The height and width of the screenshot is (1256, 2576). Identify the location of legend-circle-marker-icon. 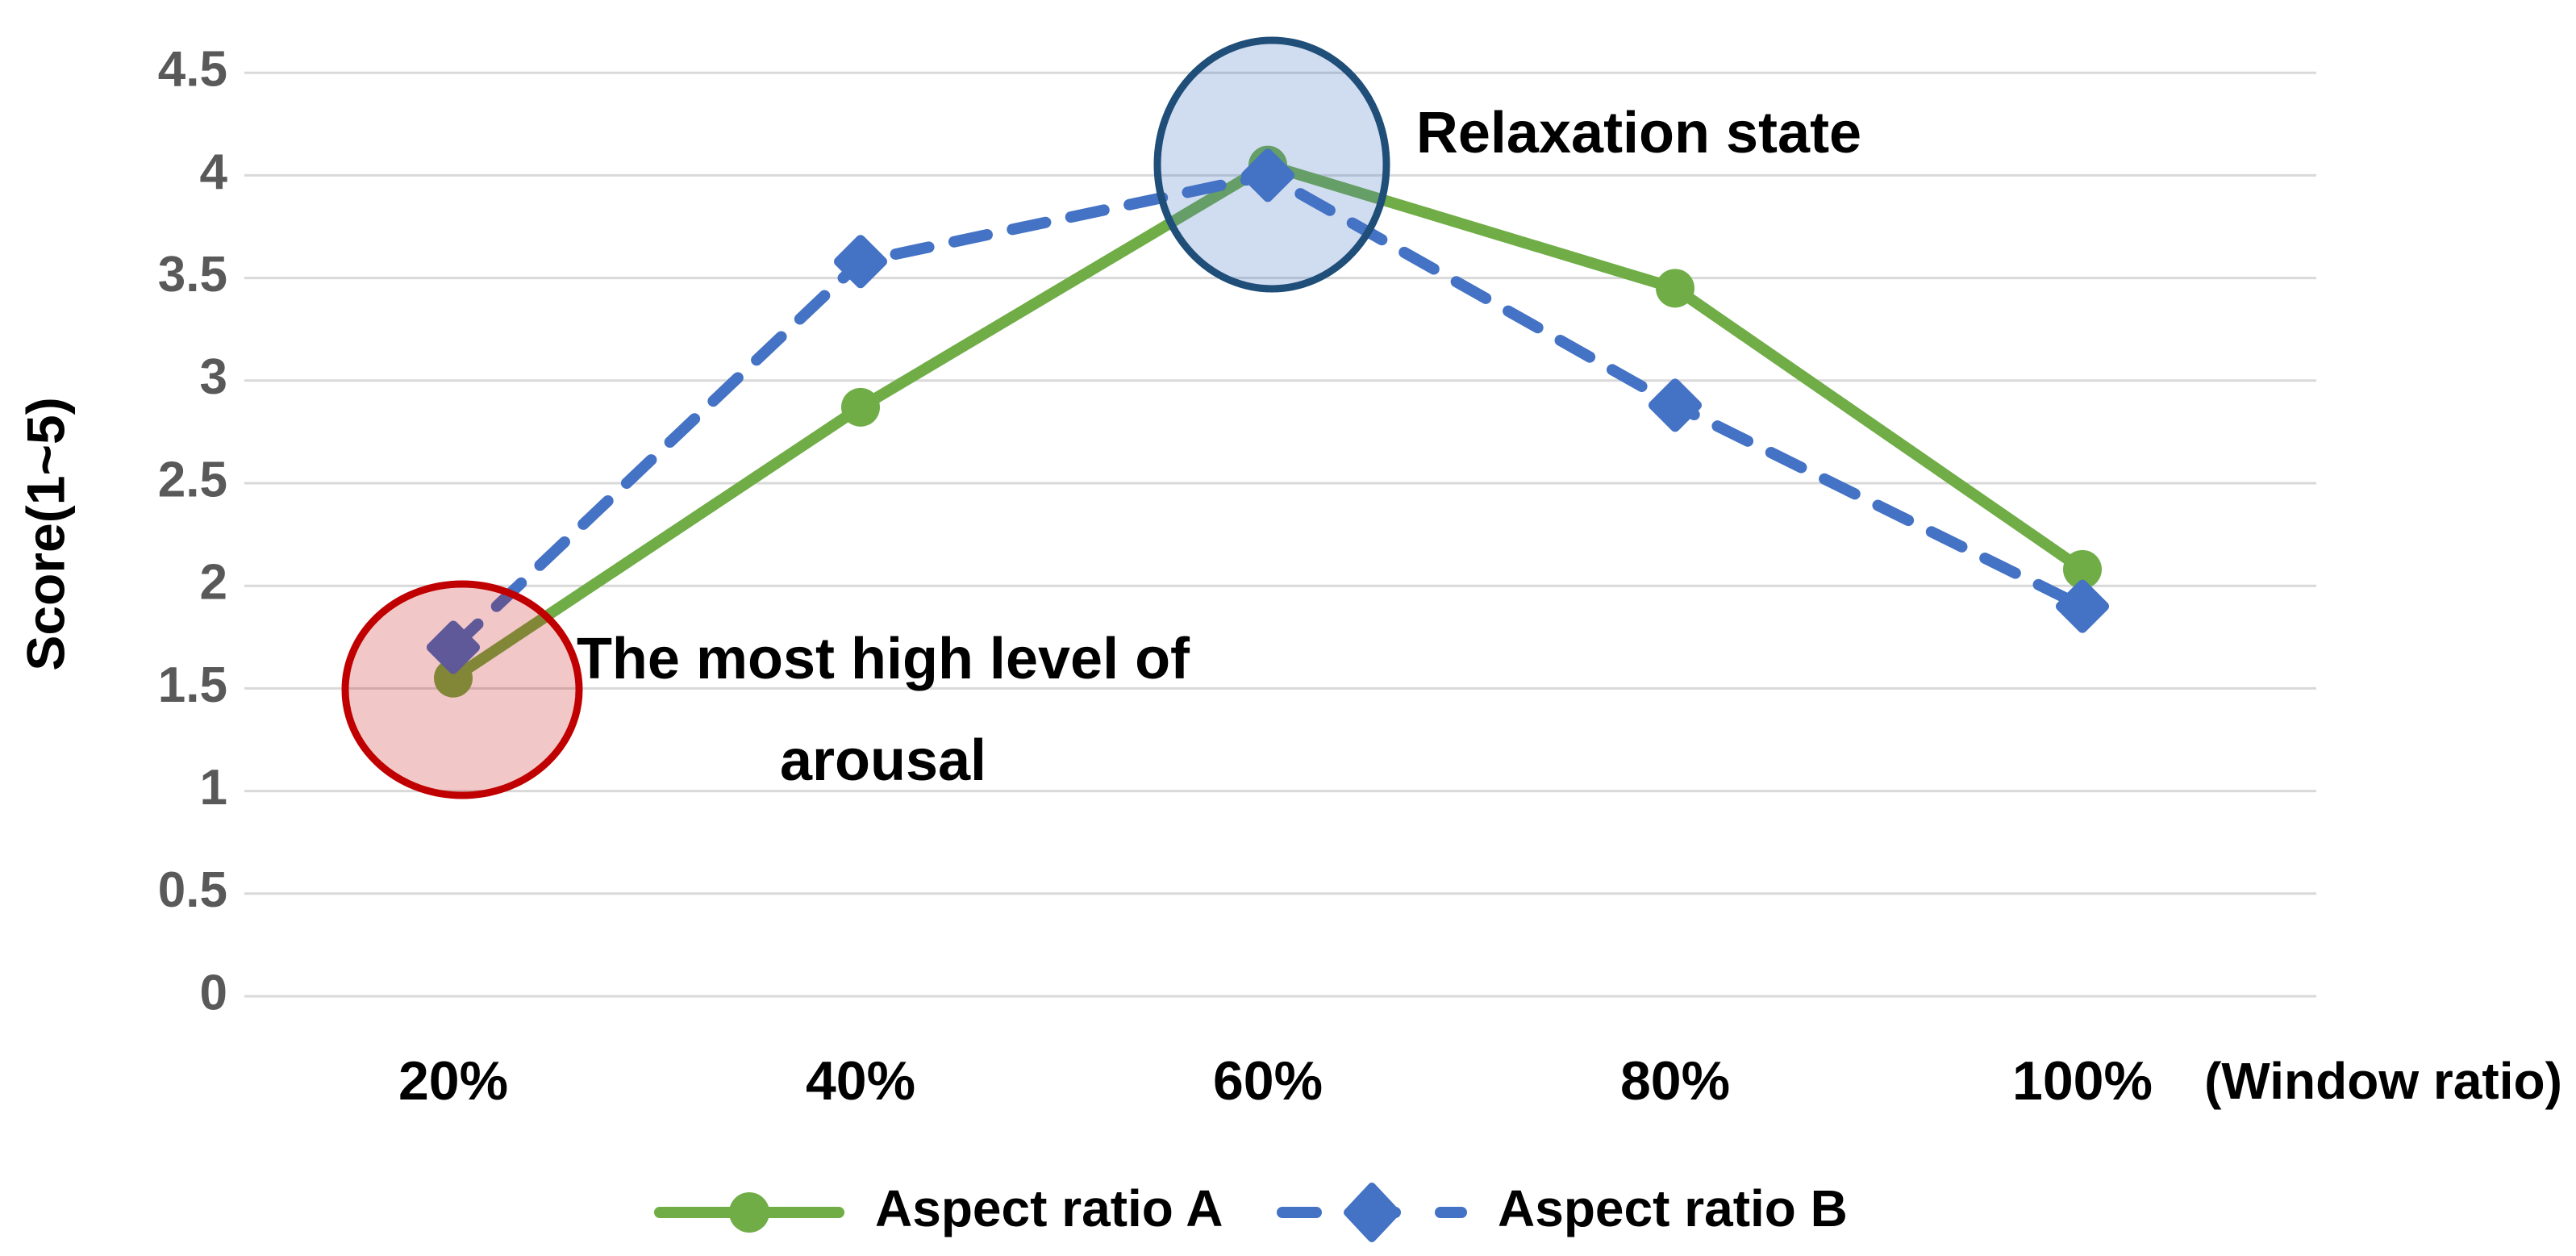
(749, 1212).